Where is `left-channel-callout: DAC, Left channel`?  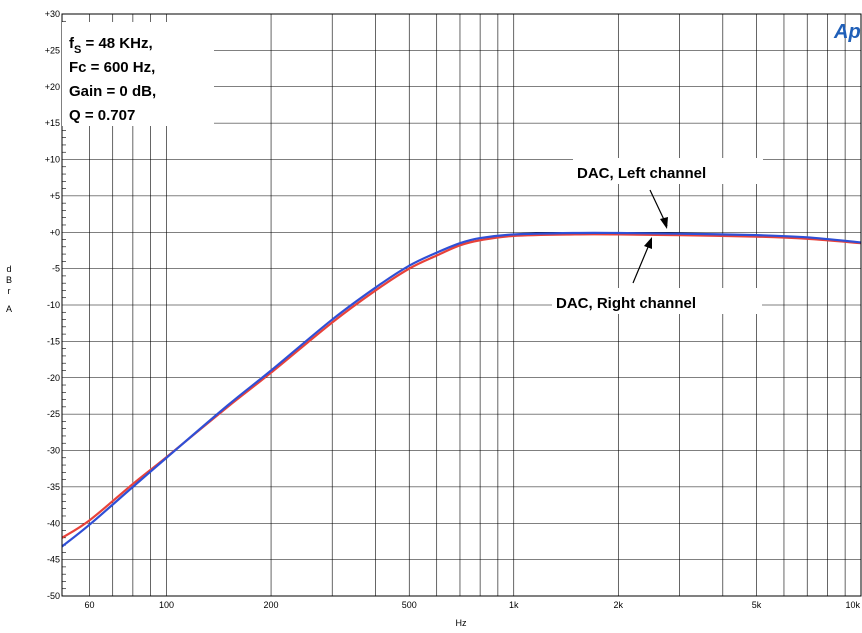 left-channel-callout: DAC, Left channel is located at coordinates (668, 193).